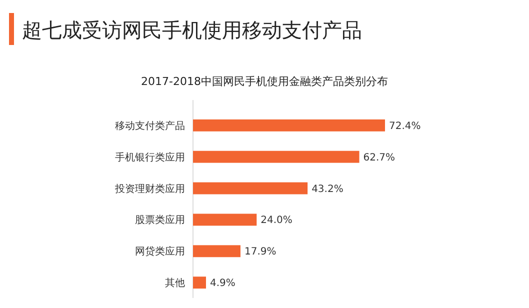  Describe the element at coordinates (160, 220) in the screenshot. I see `y-tick-label: 股票类应用` at that location.